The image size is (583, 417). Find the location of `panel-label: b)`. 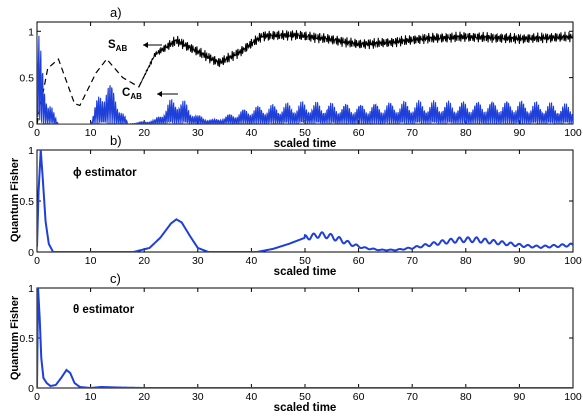

panel-label: b) is located at coordinates (116, 140).